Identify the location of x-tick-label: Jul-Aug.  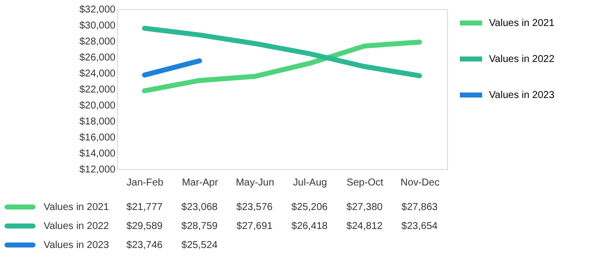
(310, 183).